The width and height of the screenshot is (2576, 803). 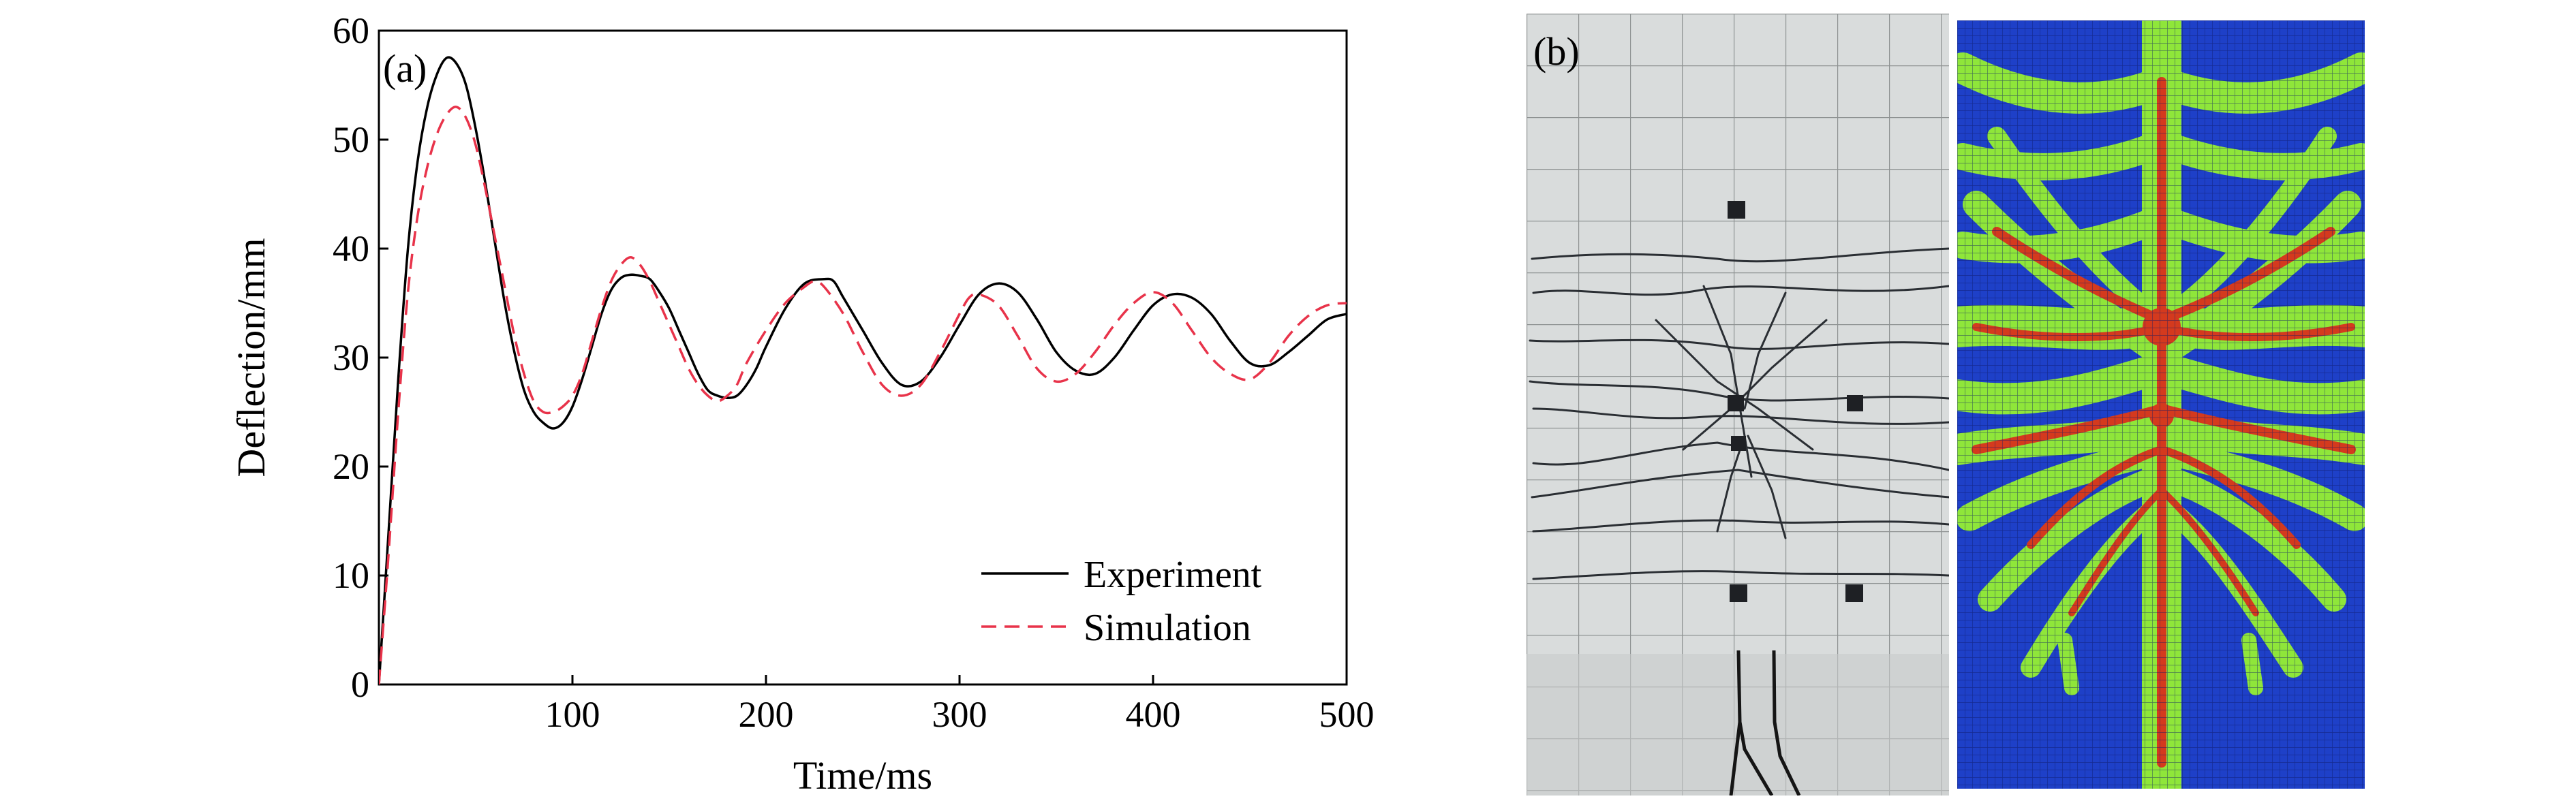 I want to click on y-tick-label: 20, so click(x=351, y=467).